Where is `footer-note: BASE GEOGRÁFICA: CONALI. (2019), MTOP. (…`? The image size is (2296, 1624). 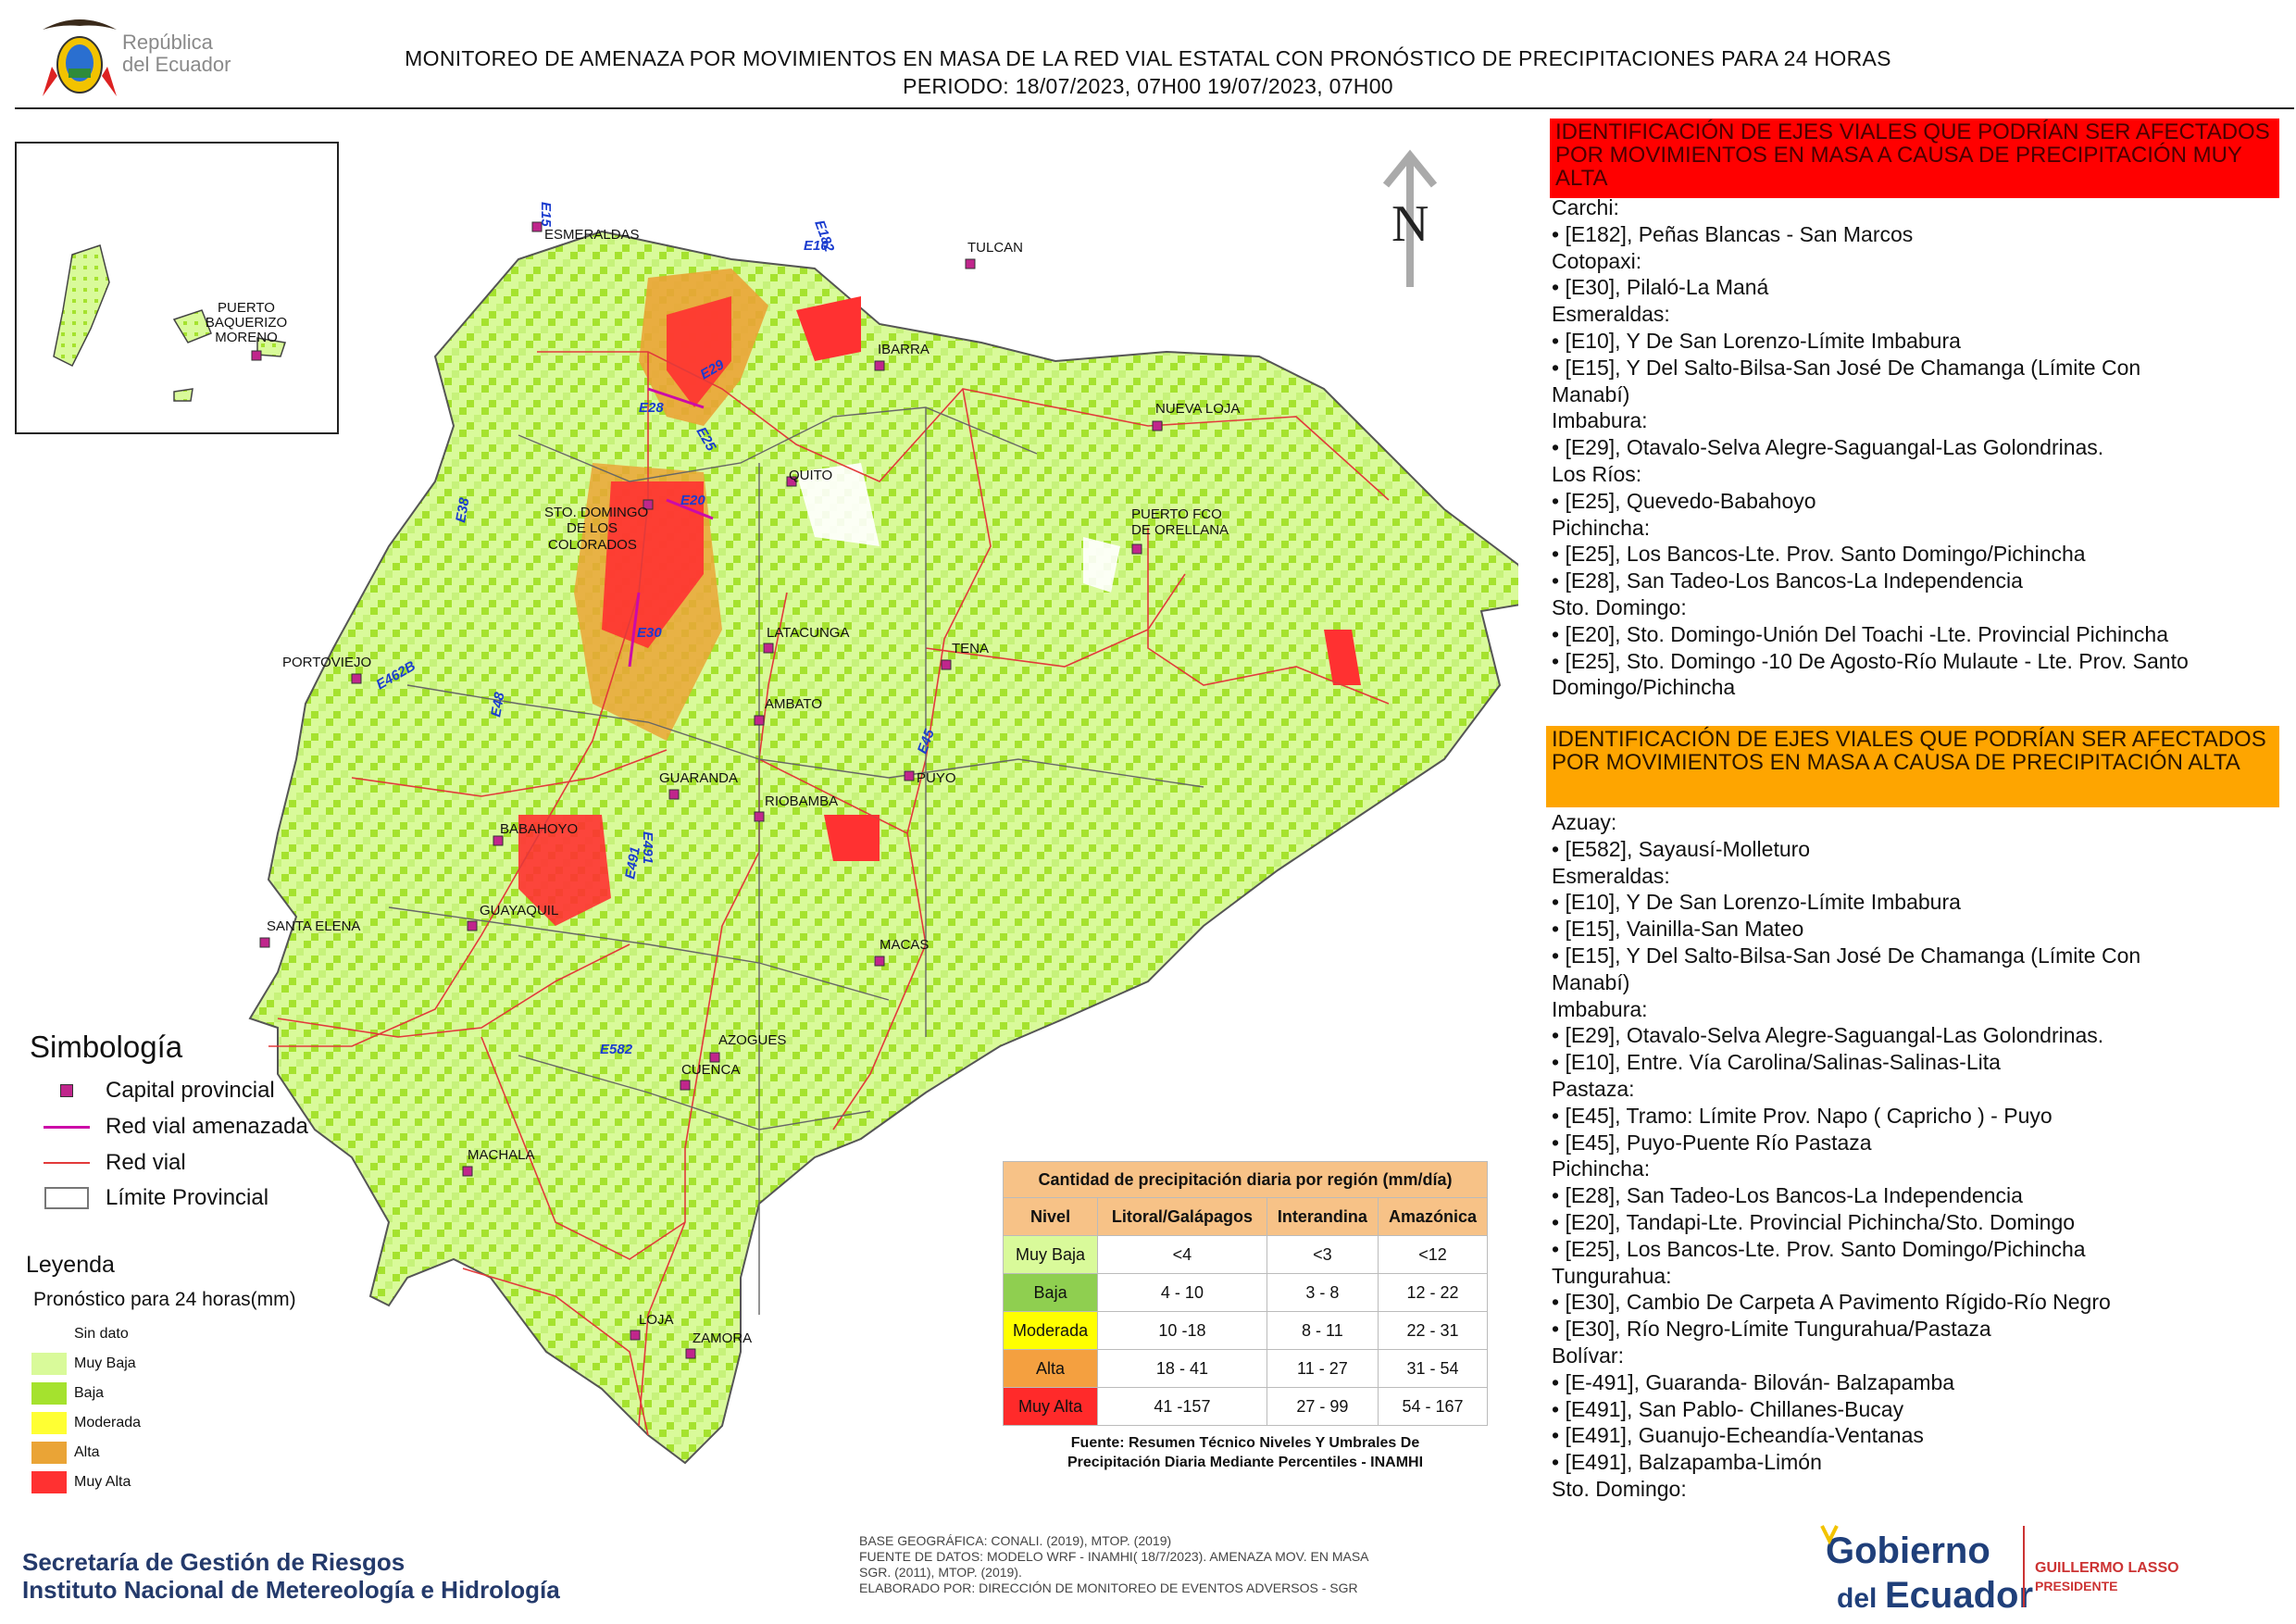
footer-note: BASE GEOGRÁFICA: CONALI. (2019), MTOP. (… is located at coordinates (1015, 1540).